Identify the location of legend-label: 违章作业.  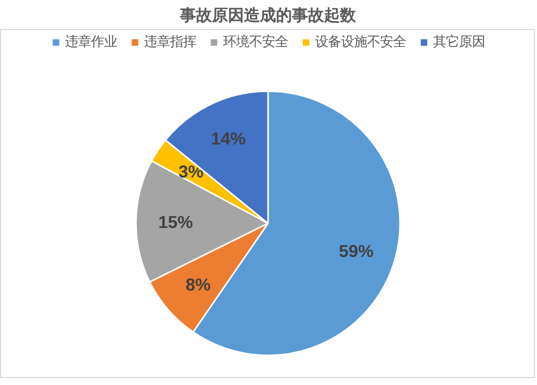
(91, 42).